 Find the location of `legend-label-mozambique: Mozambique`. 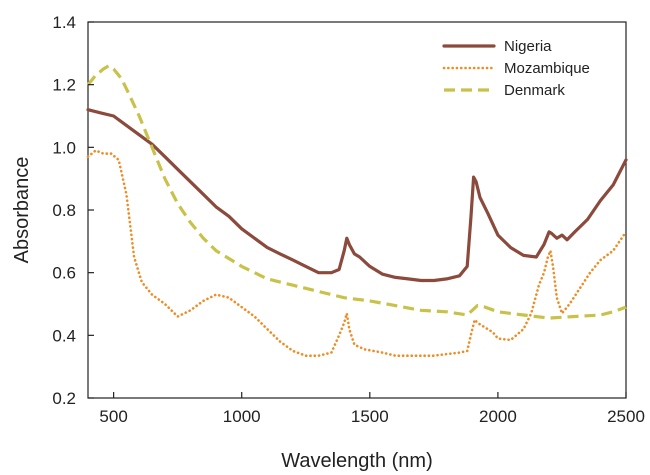

legend-label-mozambique: Mozambique is located at coordinates (547, 68).